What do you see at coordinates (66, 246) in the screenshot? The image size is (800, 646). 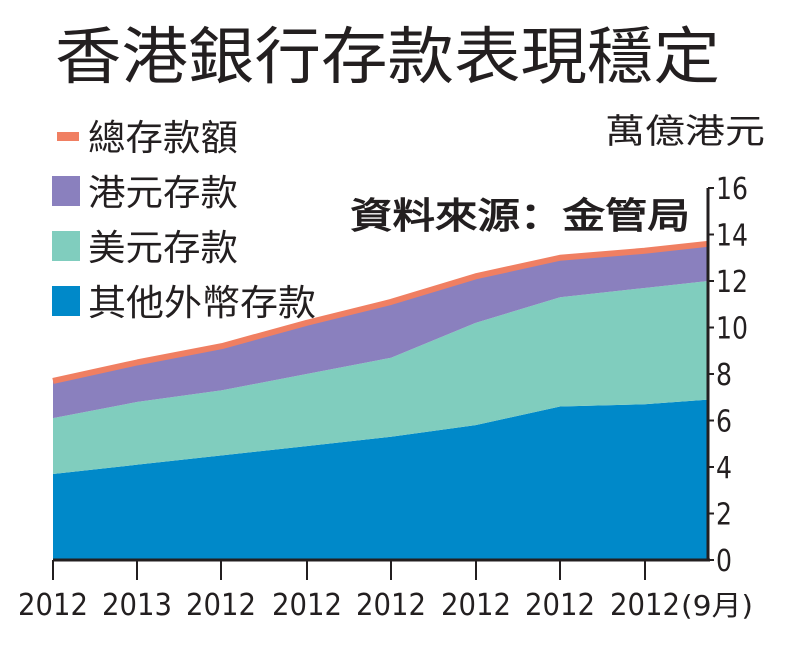 I see `legend-swatch-usd` at bounding box center [66, 246].